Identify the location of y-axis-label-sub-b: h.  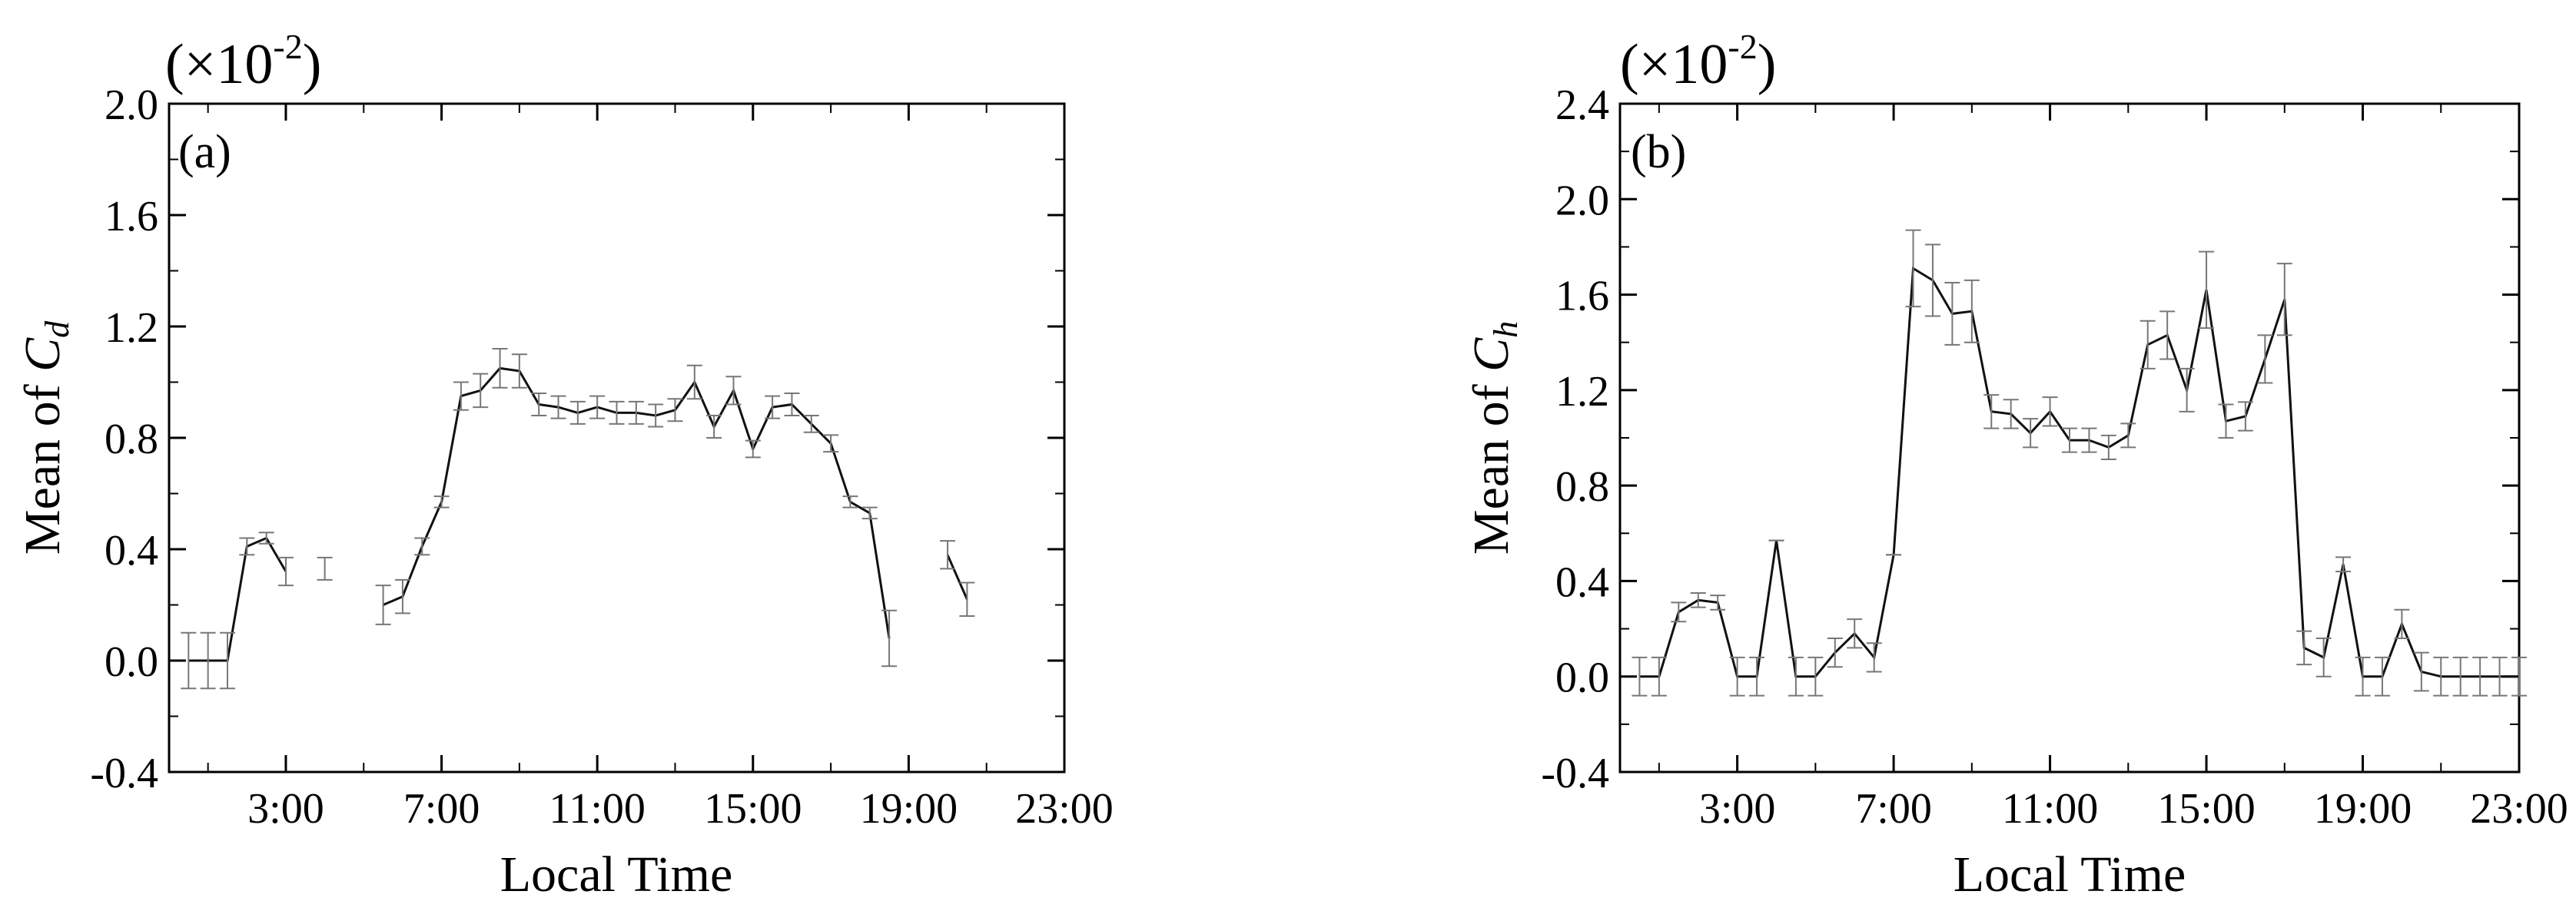
(1506, 329).